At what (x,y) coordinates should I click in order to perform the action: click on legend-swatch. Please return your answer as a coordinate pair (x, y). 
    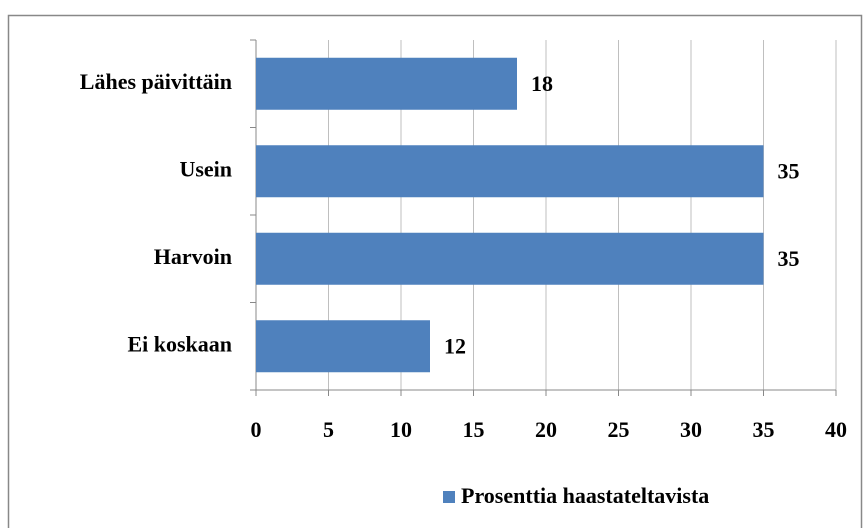
    Looking at the image, I should click on (449, 497).